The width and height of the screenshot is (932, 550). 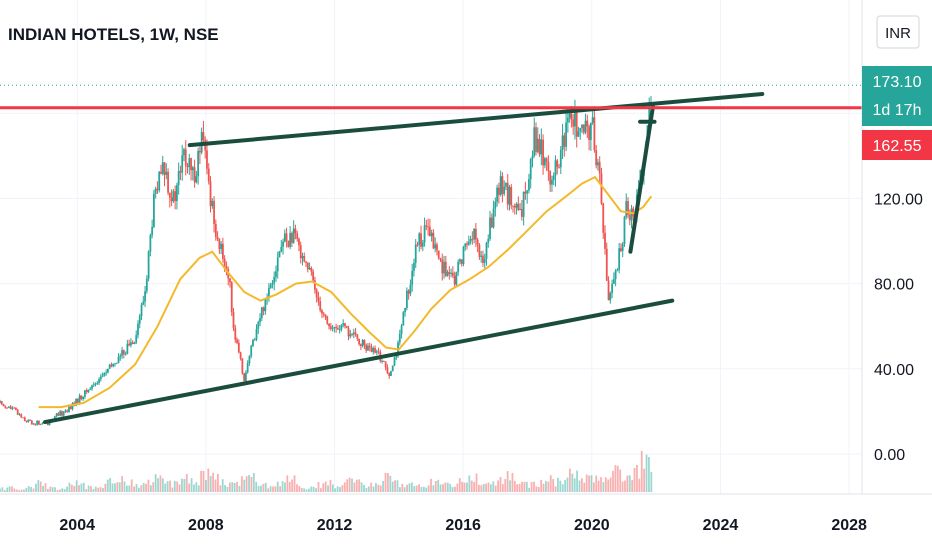 I want to click on level-price-label: 162.55, so click(x=897, y=146).